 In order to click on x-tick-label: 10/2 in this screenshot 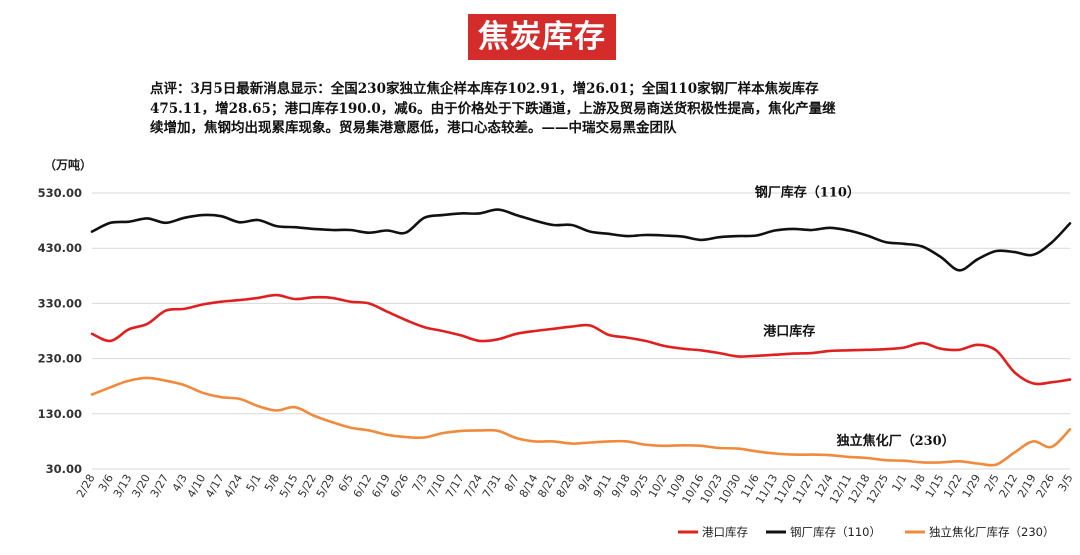, I will do `click(658, 486)`.